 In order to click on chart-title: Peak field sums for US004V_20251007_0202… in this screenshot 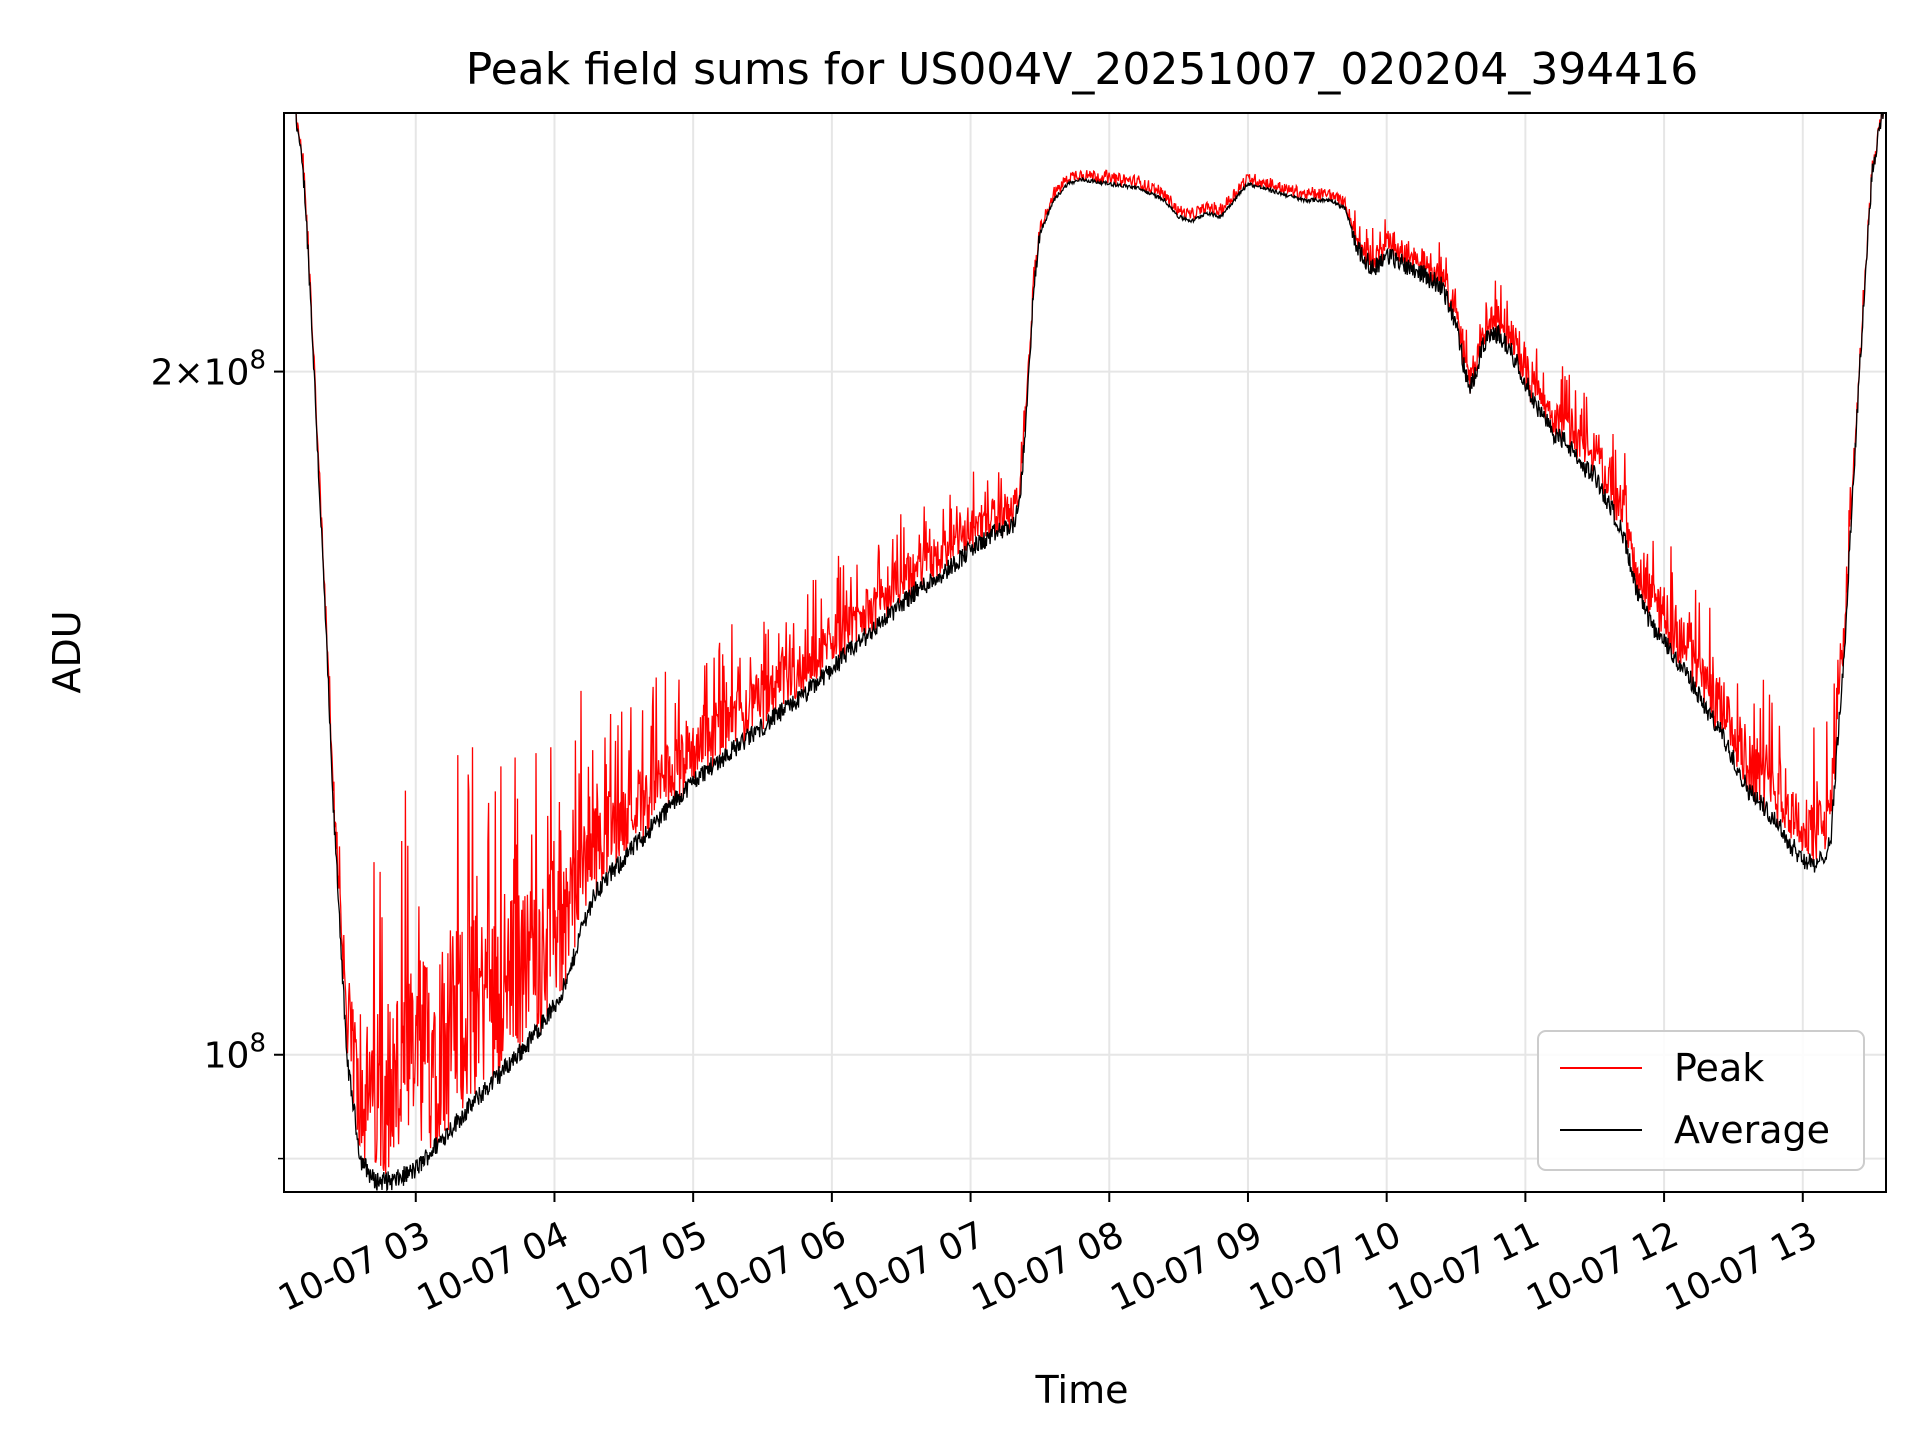, I will do `click(1082, 69)`.